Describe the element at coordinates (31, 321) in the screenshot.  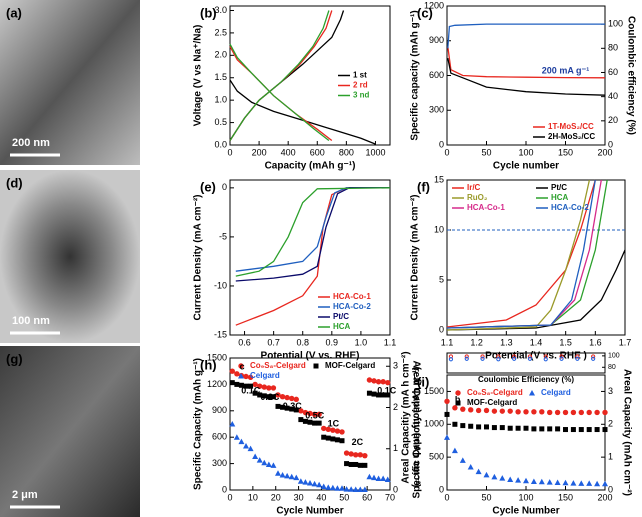
I see `scale-bar-label: 100 nm` at that location.